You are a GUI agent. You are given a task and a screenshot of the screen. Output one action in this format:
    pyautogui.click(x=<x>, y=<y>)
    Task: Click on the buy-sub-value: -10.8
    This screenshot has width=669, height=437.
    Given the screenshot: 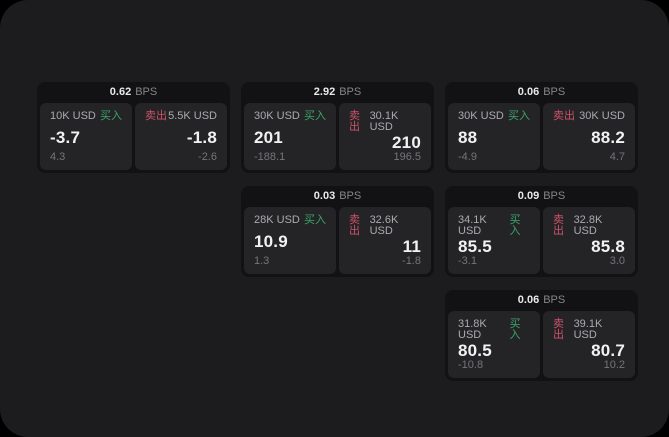 What is the action you would take?
    pyautogui.click(x=471, y=365)
    